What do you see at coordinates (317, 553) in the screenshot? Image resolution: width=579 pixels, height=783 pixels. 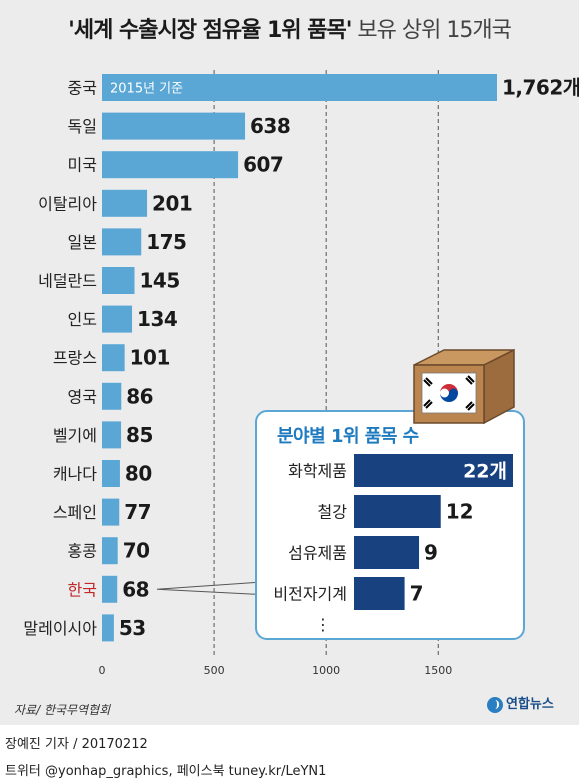 I see `inset-category-label: 섬유제품` at bounding box center [317, 553].